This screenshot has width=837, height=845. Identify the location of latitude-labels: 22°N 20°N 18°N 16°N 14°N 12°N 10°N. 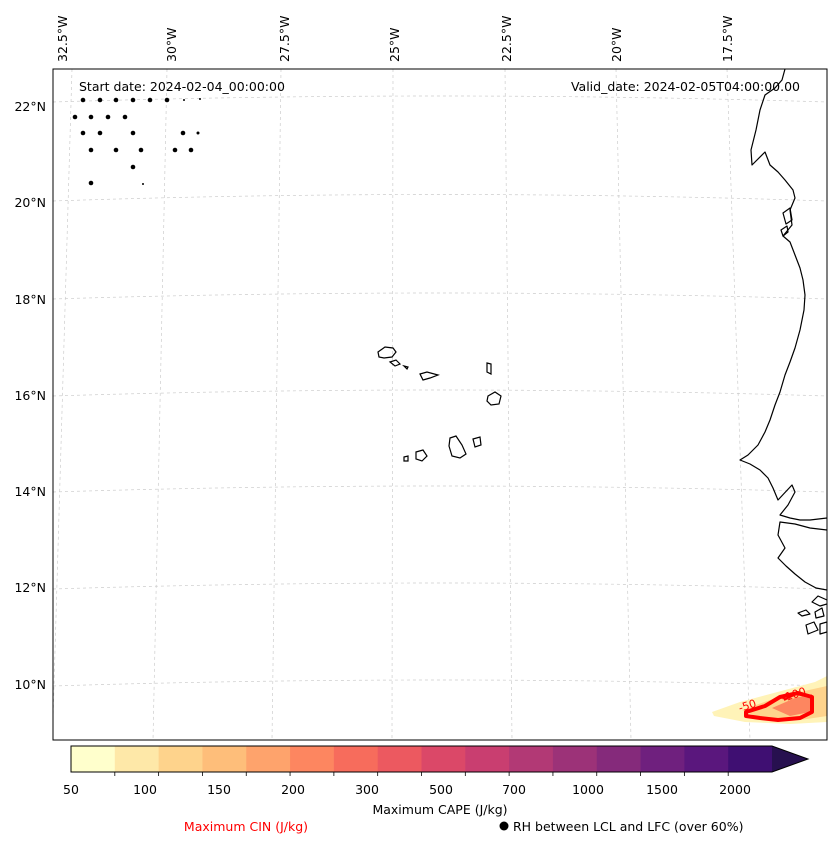
(30, 395).